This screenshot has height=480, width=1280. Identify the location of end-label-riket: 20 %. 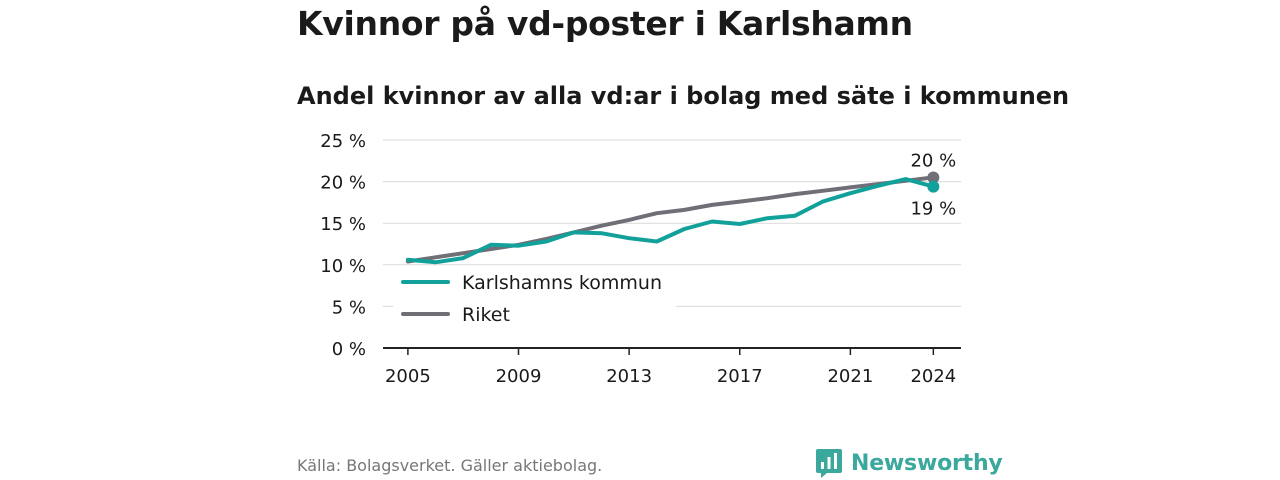
(933, 160).